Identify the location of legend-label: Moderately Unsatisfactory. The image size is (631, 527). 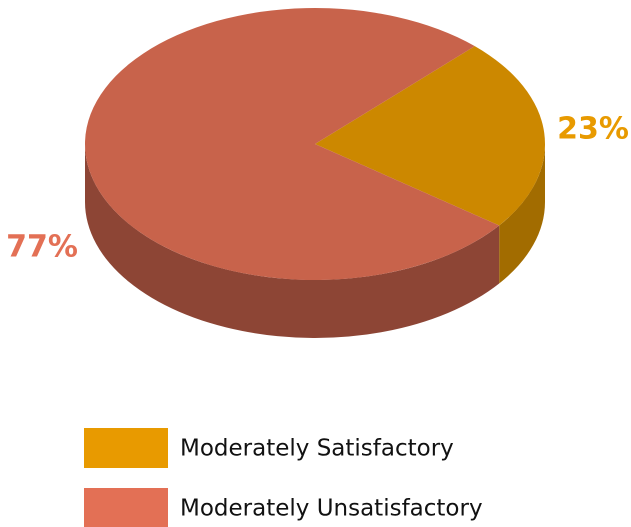
(331, 509).